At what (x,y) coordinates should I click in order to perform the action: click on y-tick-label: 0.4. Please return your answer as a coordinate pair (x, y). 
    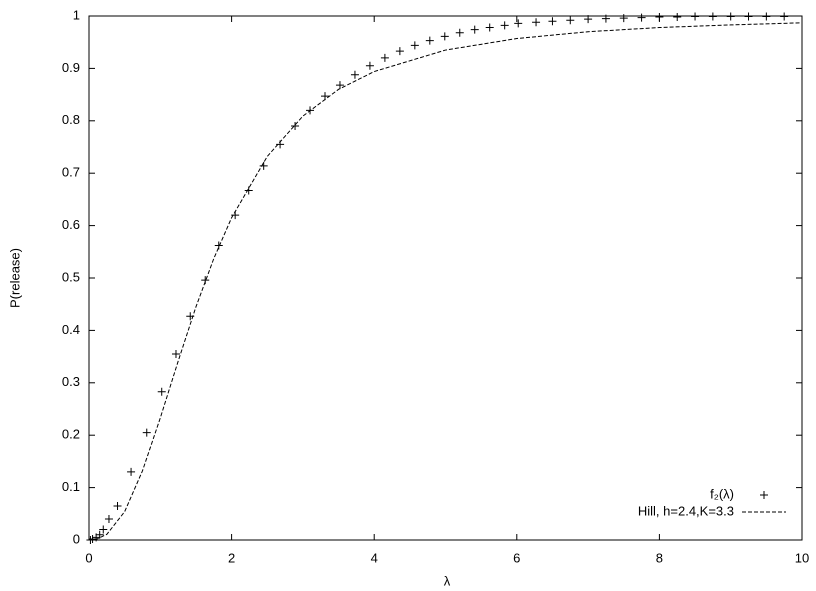
    Looking at the image, I should click on (71, 329).